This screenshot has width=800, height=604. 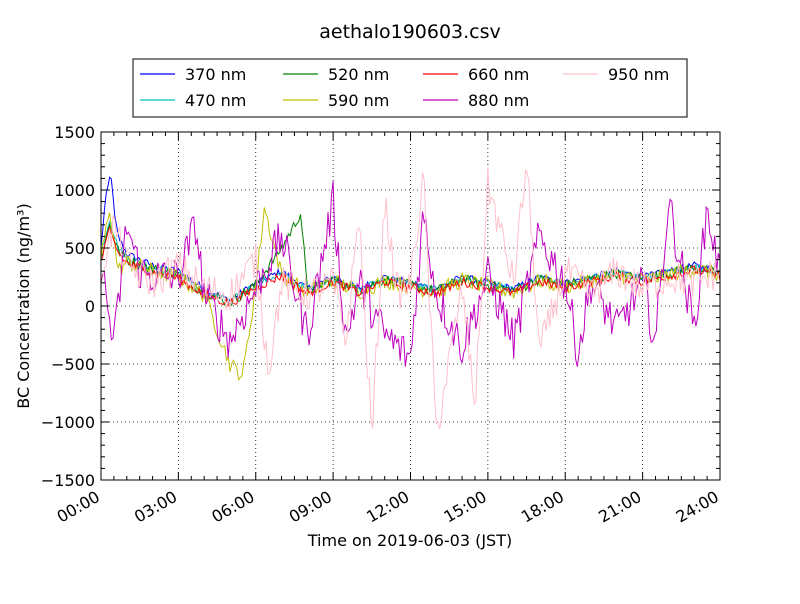 What do you see at coordinates (697, 507) in the screenshot?
I see `x-tick-label: 24:00` at bounding box center [697, 507].